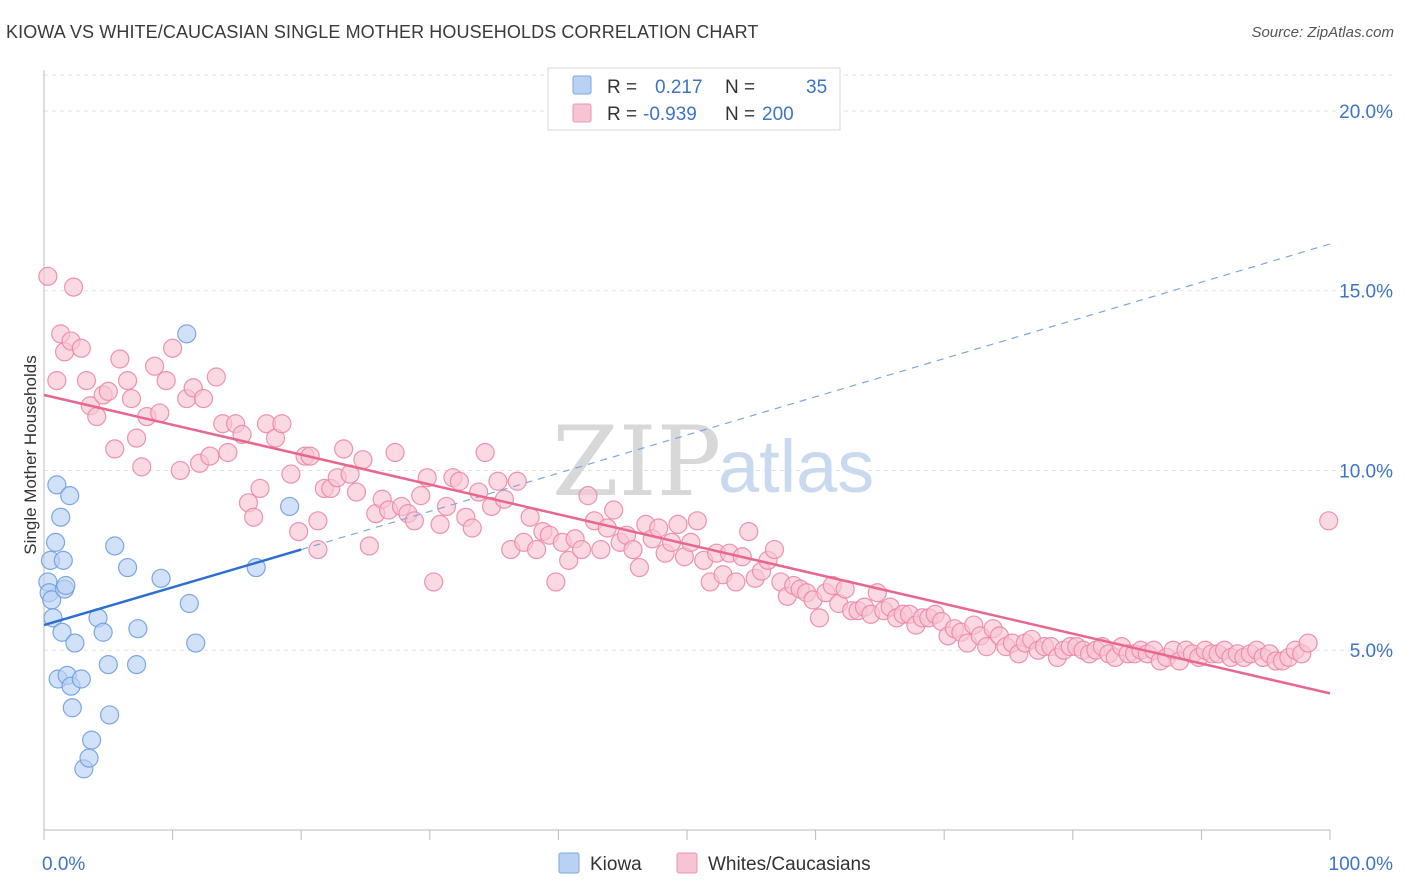  I want to click on x-tick-label: 100.0%, so click(1361, 864).